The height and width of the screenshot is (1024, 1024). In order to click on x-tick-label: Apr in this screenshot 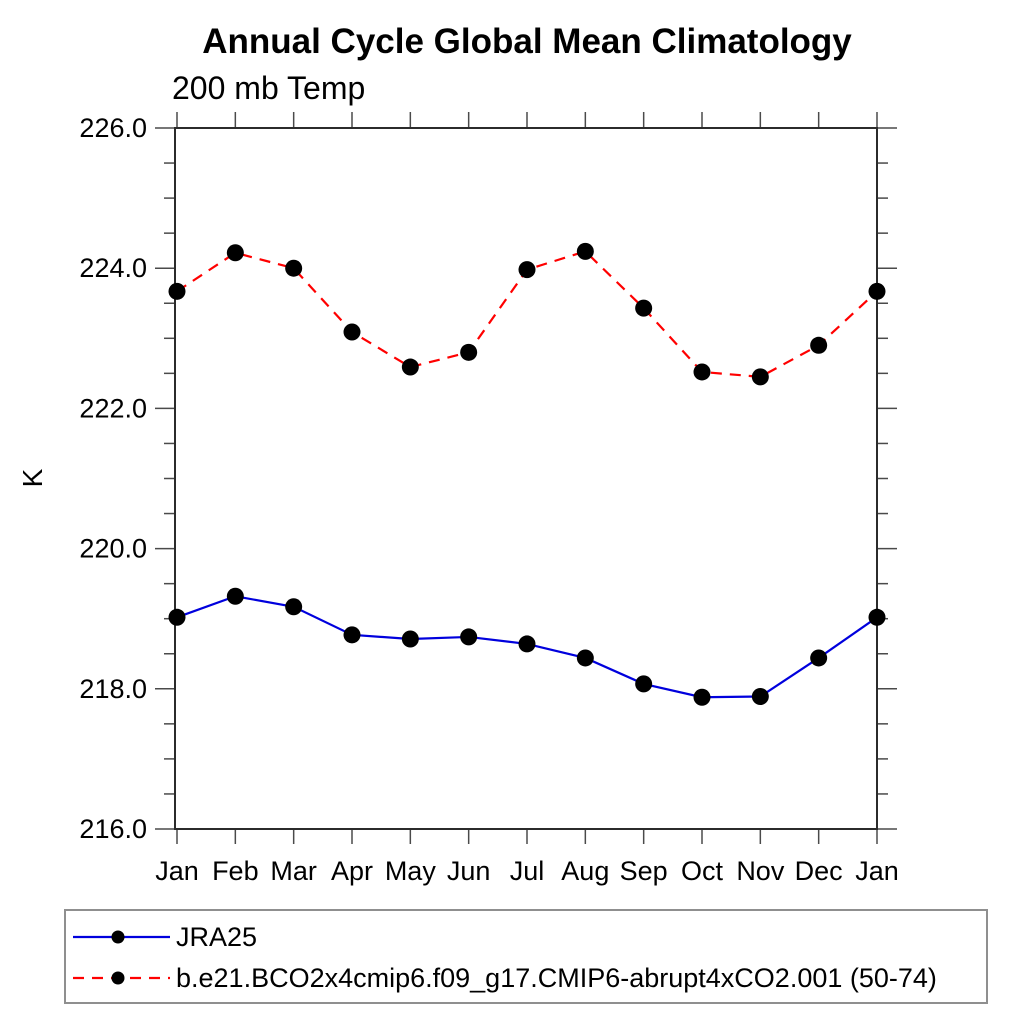, I will do `click(352, 871)`.